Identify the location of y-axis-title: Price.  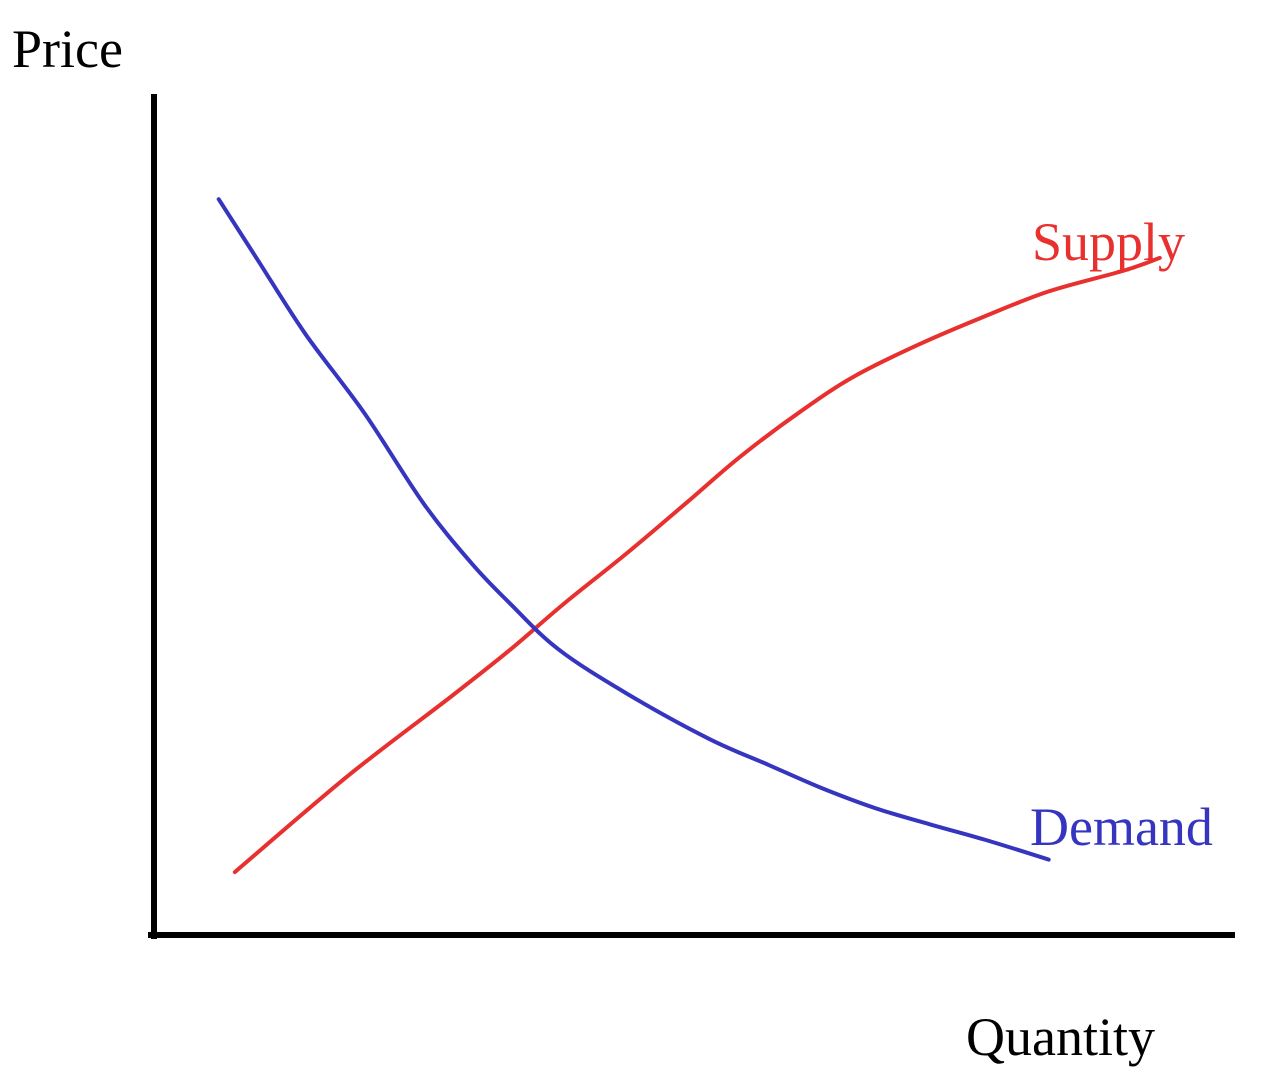
(67, 49).